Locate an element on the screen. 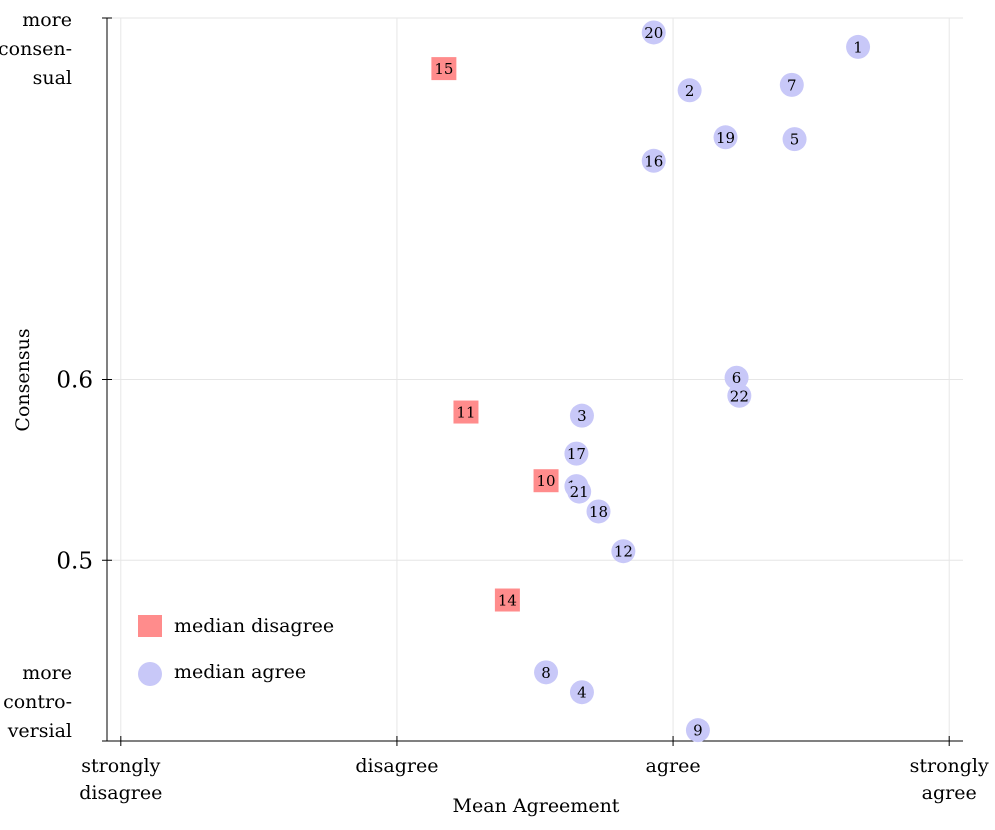  point-label: 20 is located at coordinates (653, 33).